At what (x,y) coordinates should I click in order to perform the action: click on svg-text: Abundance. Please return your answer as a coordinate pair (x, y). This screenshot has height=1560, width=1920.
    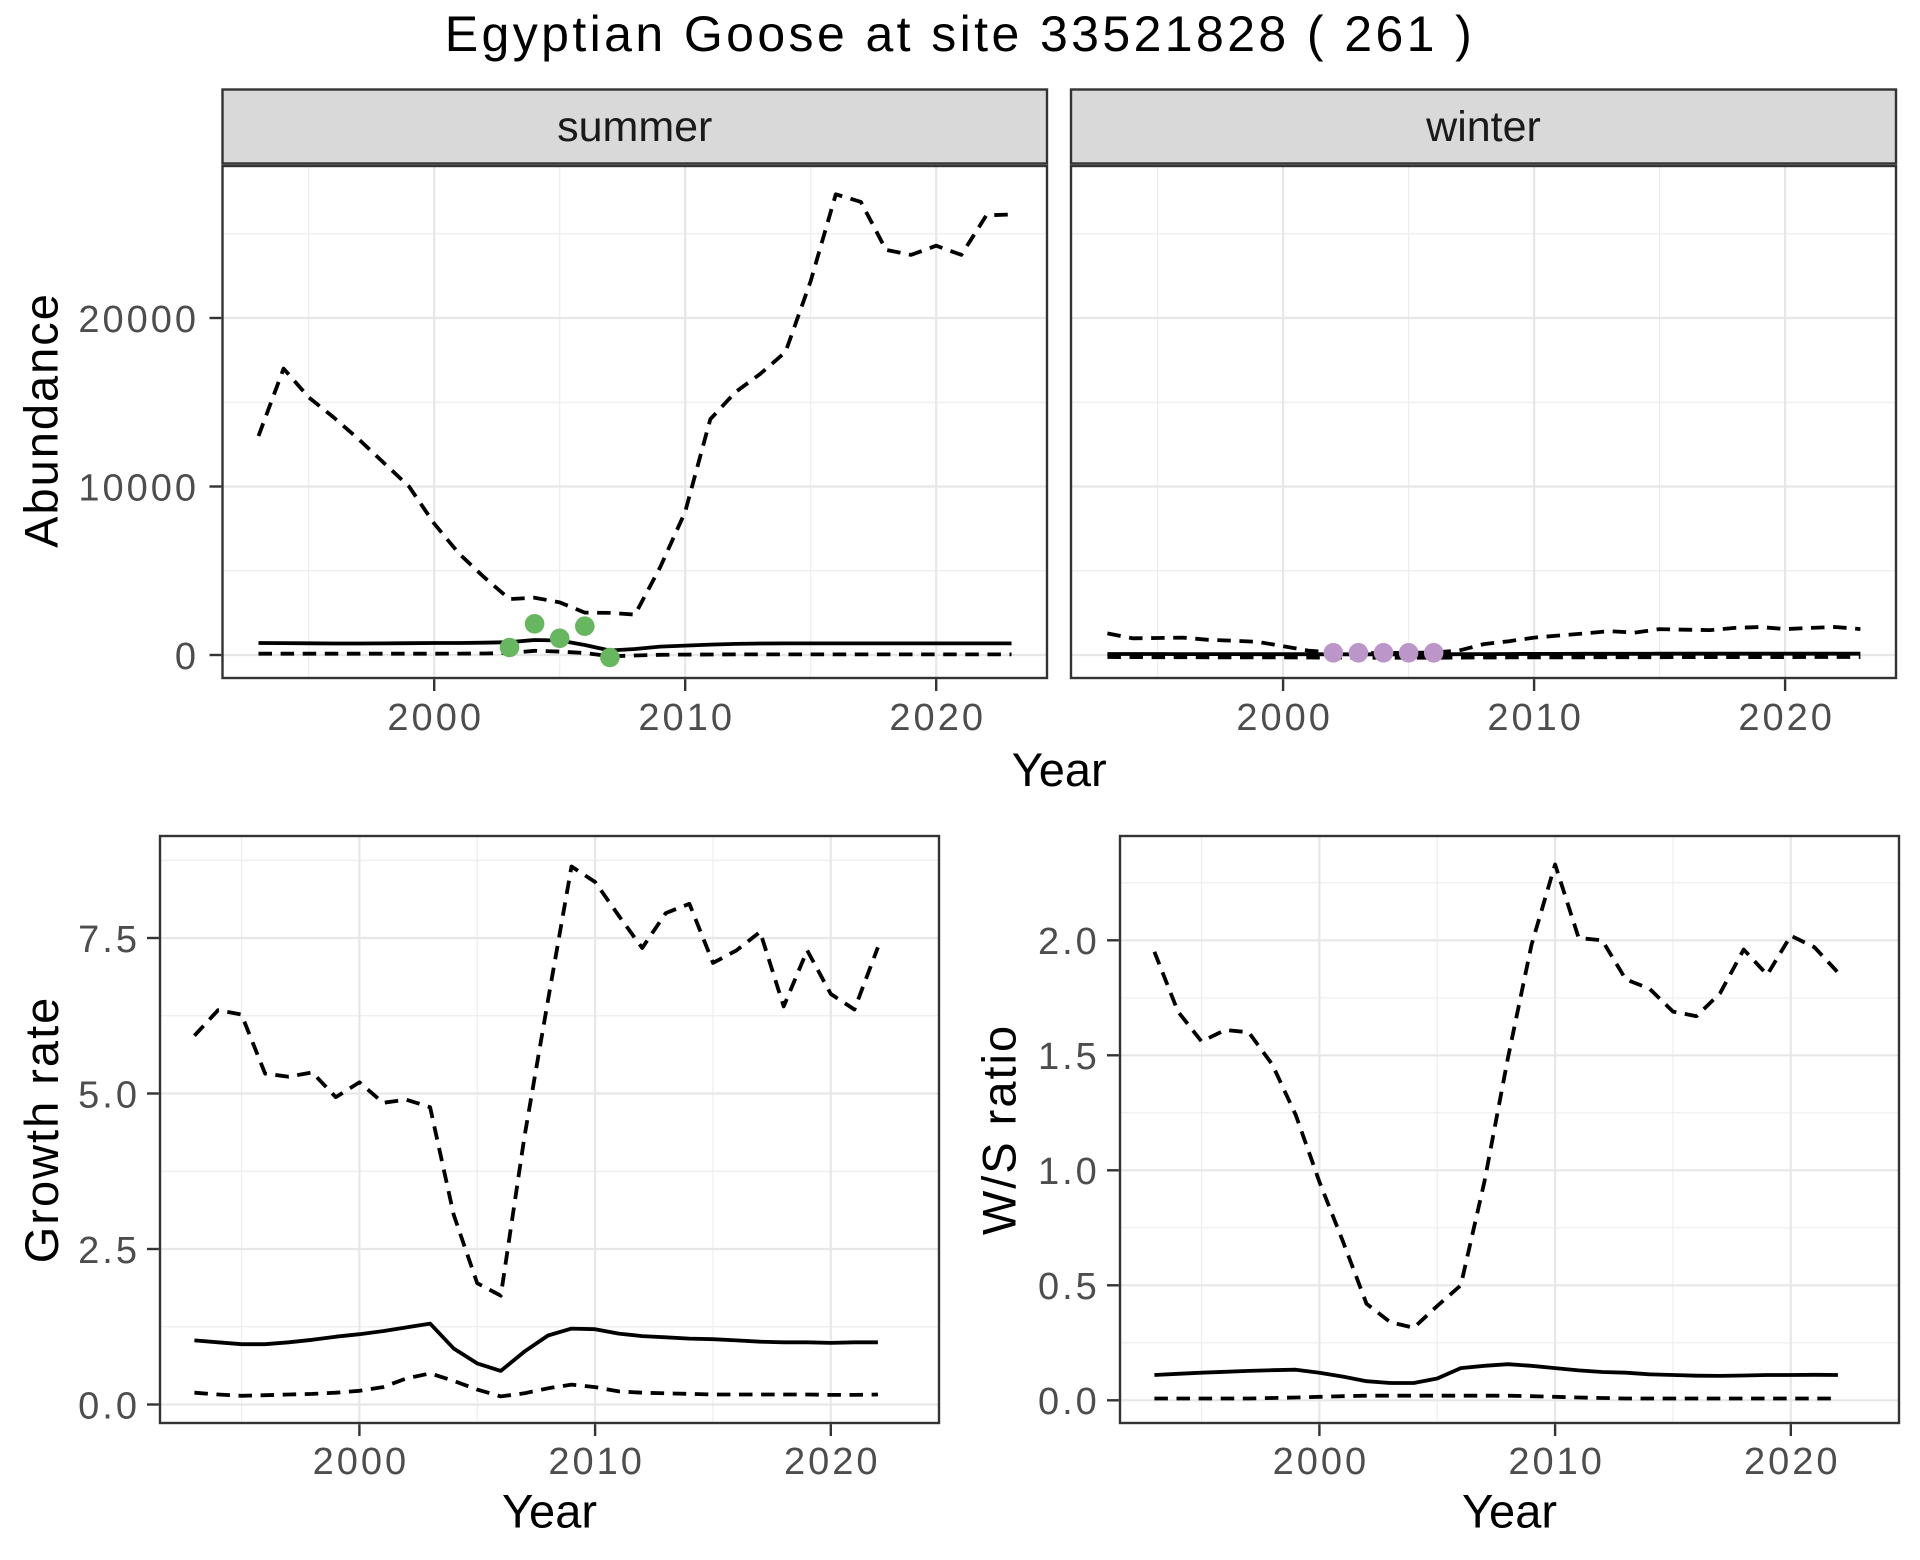
    Looking at the image, I should click on (41, 420).